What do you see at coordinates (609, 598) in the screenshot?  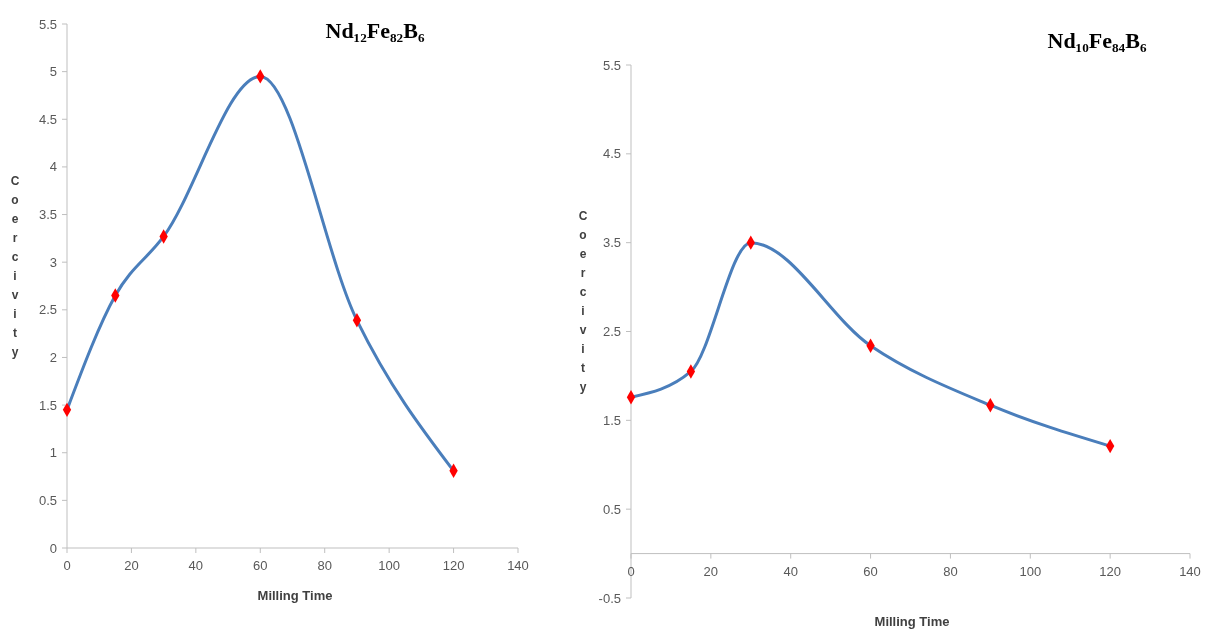 I see `y-tick-label: -0.5` at bounding box center [609, 598].